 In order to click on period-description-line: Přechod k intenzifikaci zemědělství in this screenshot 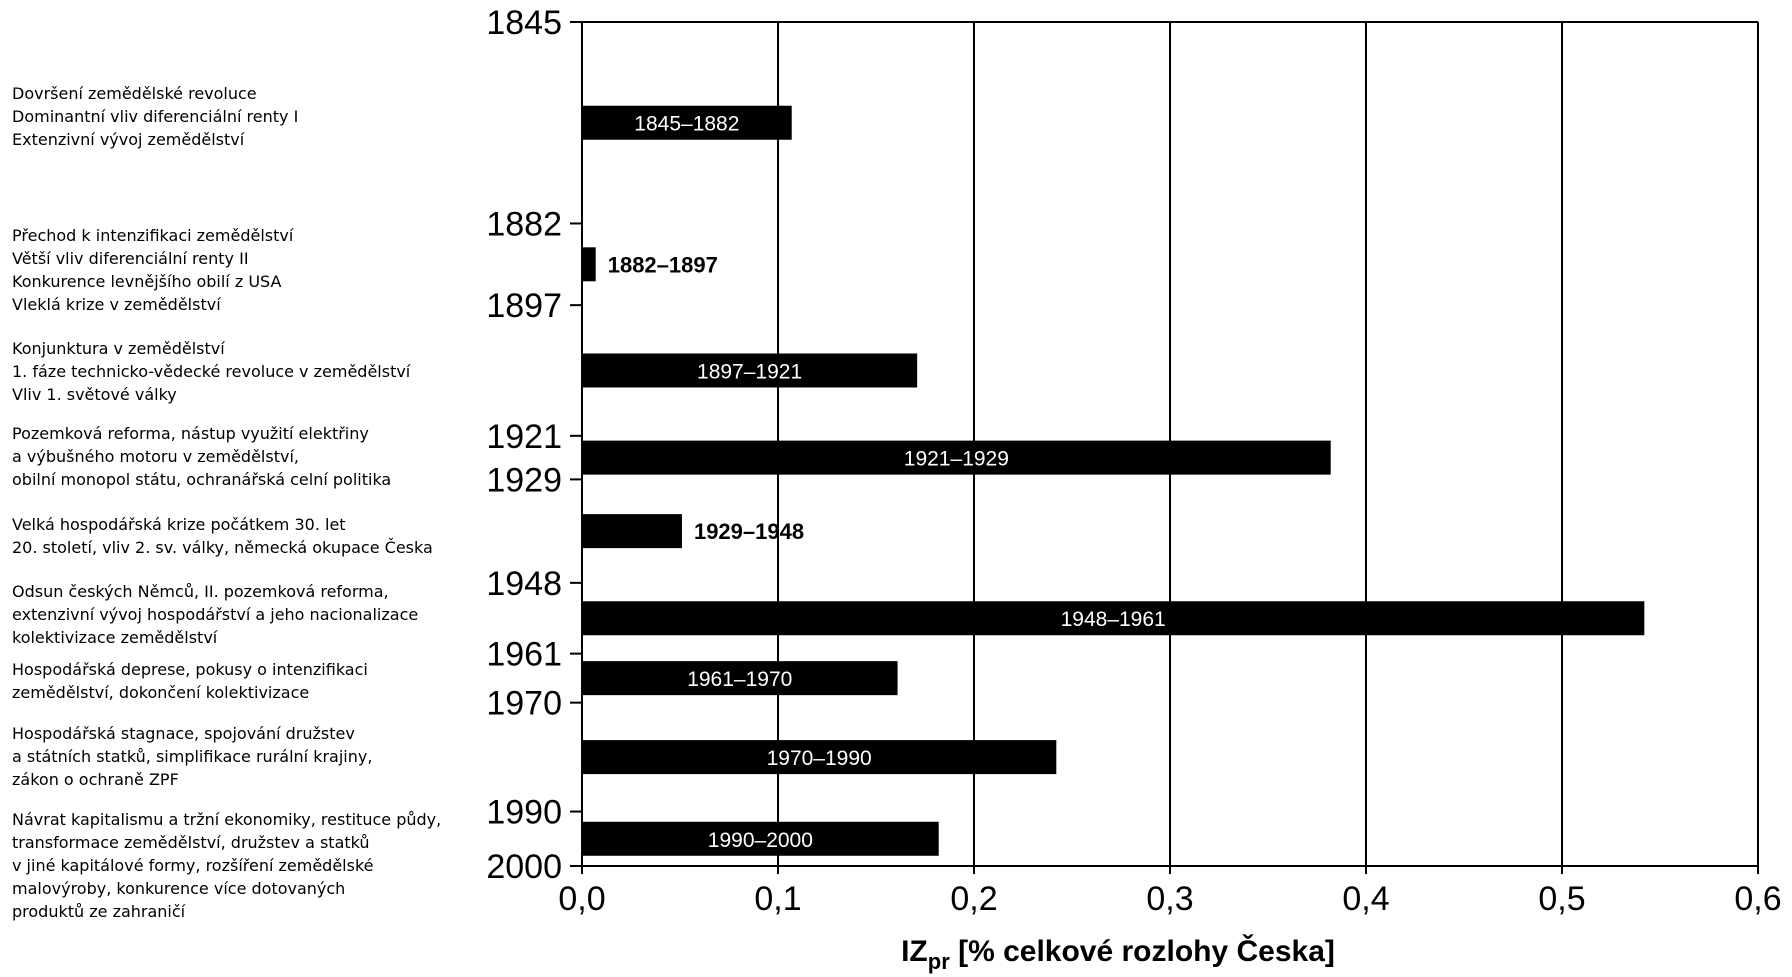, I will do `click(153, 235)`.